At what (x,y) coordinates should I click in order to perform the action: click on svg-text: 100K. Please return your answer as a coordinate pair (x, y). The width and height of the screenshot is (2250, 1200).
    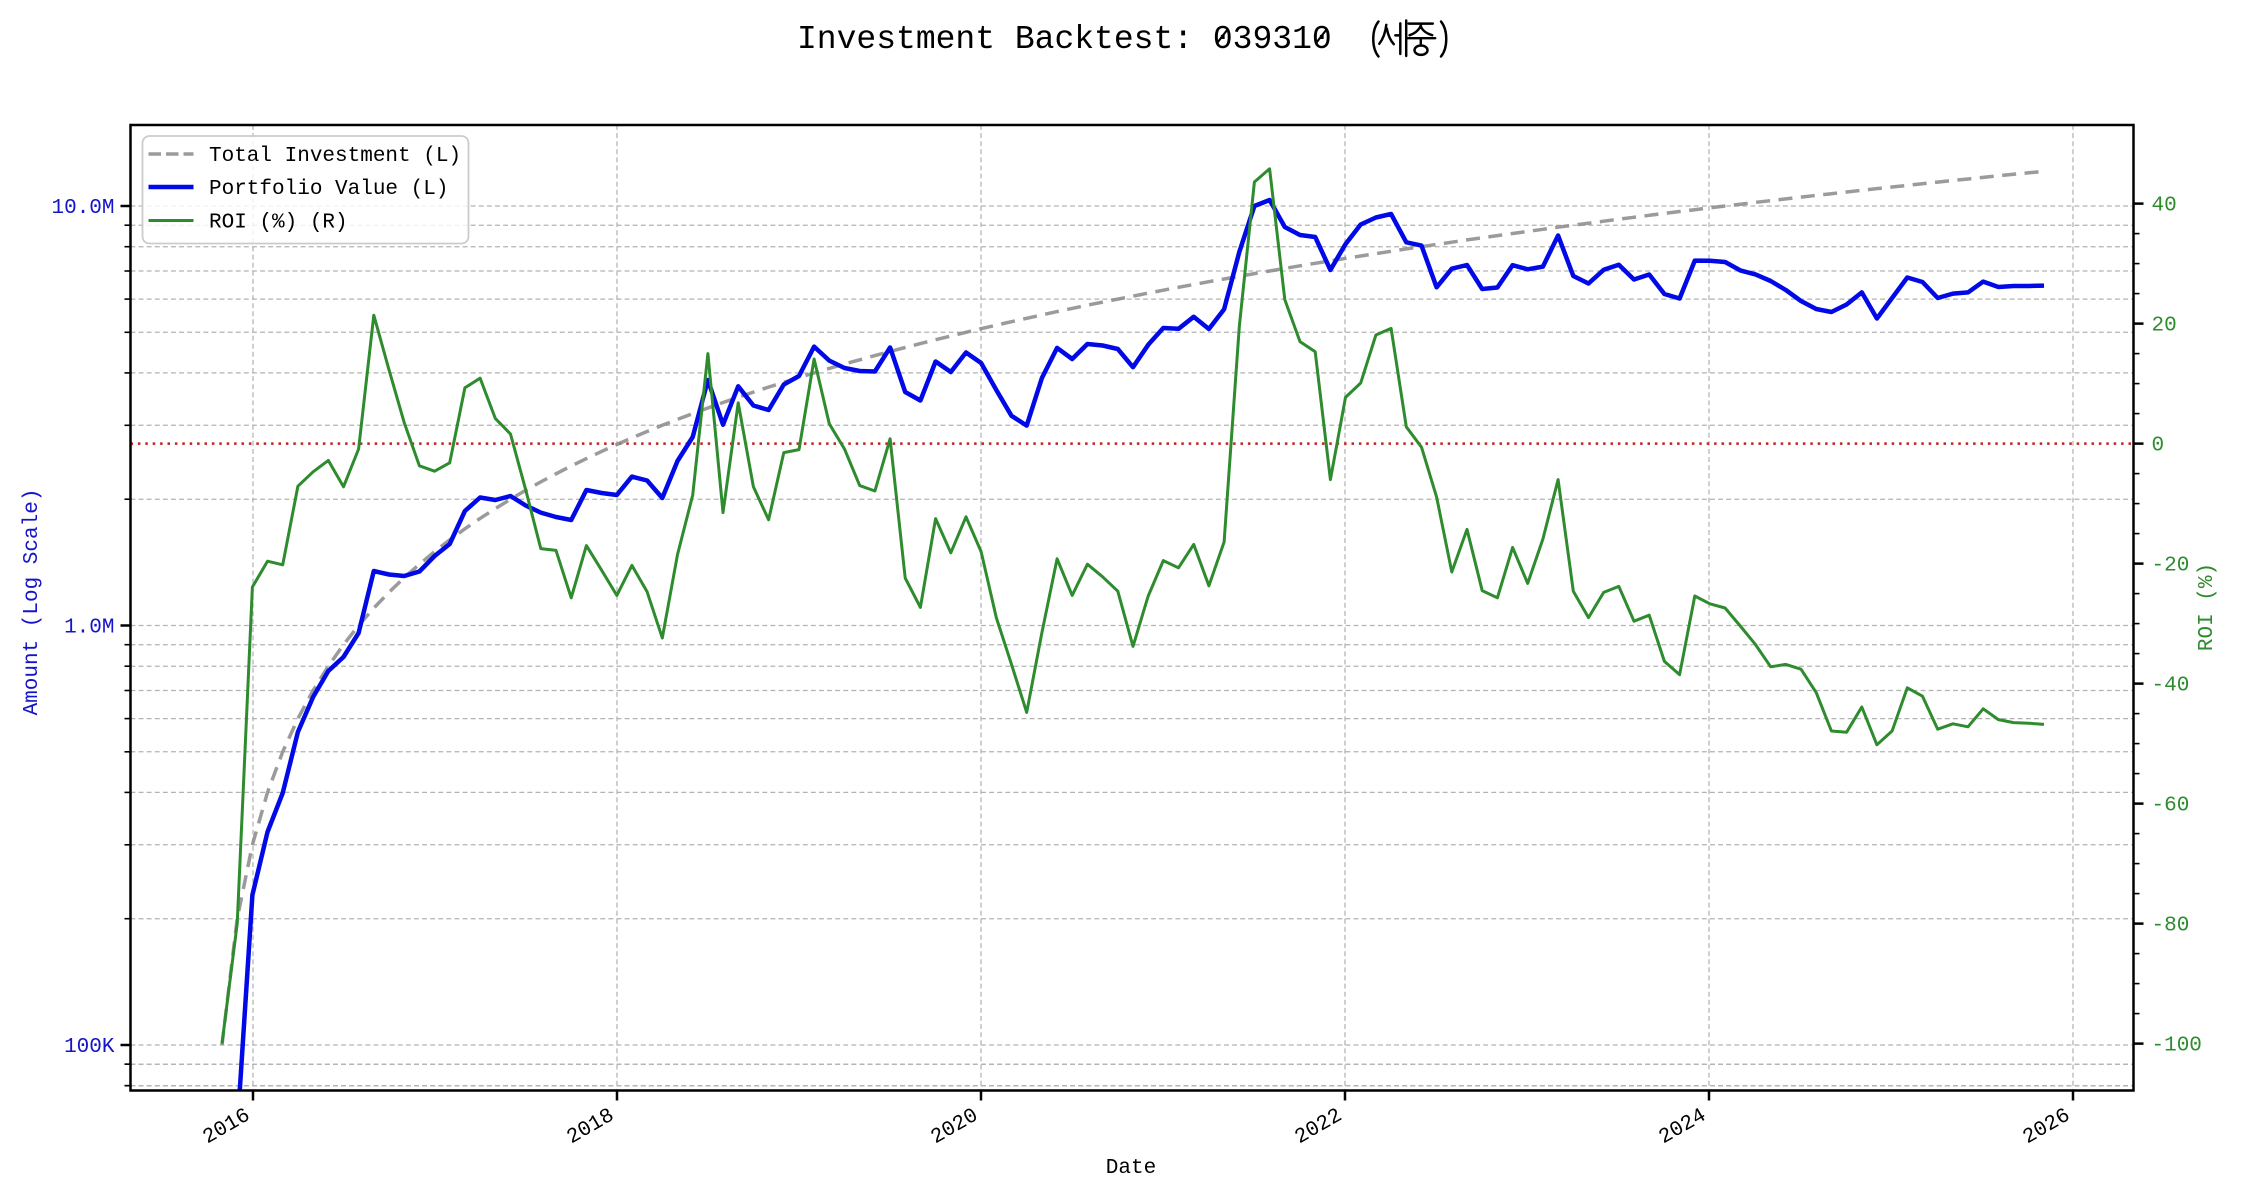
    Looking at the image, I should click on (89, 1047).